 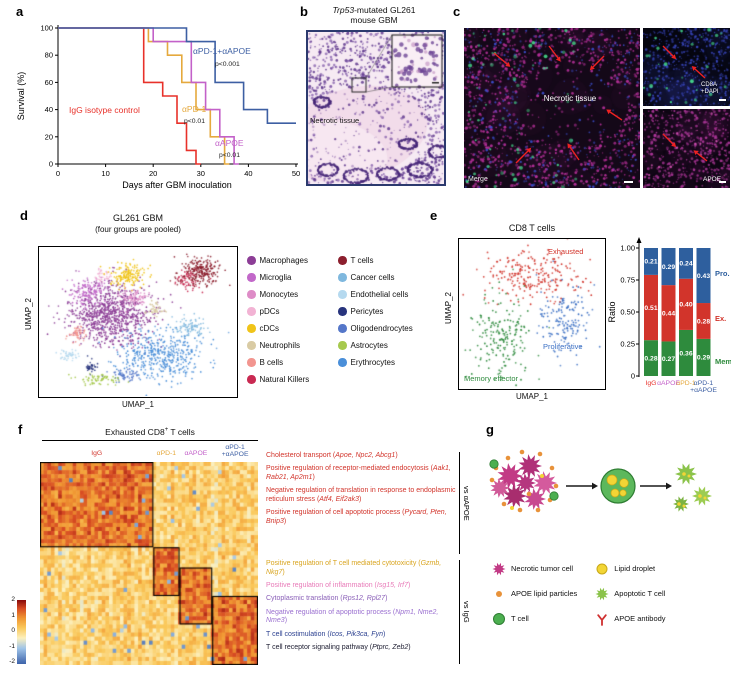 What do you see at coordinates (177, 185) in the screenshot?
I see `svg-text: Days after GBM inoculation` at bounding box center [177, 185].